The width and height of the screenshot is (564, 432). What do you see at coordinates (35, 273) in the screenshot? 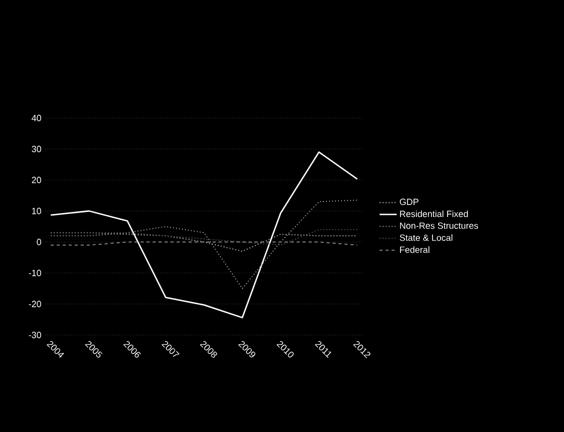
I see `y-tick-label: -10` at bounding box center [35, 273].